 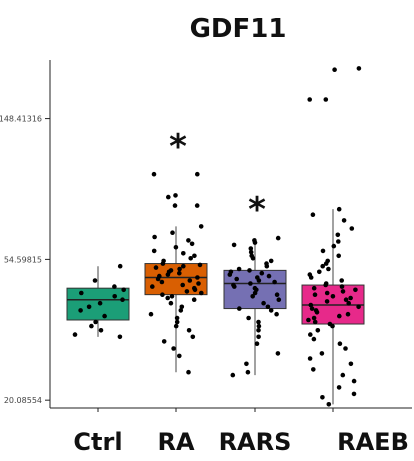 I want to click on box-iqr, so click(x=255, y=289).